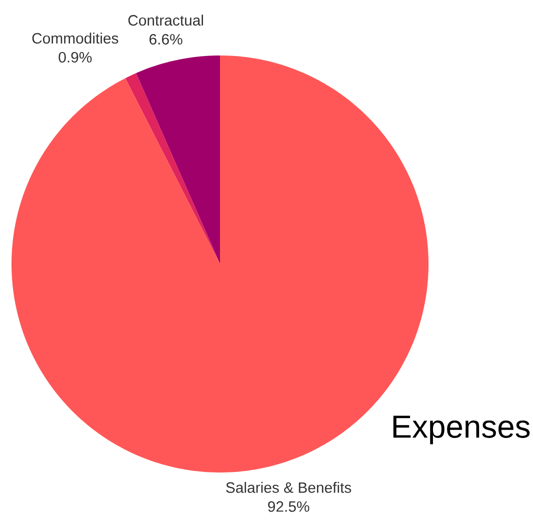  I want to click on slice-label: Commodities, so click(75, 38).